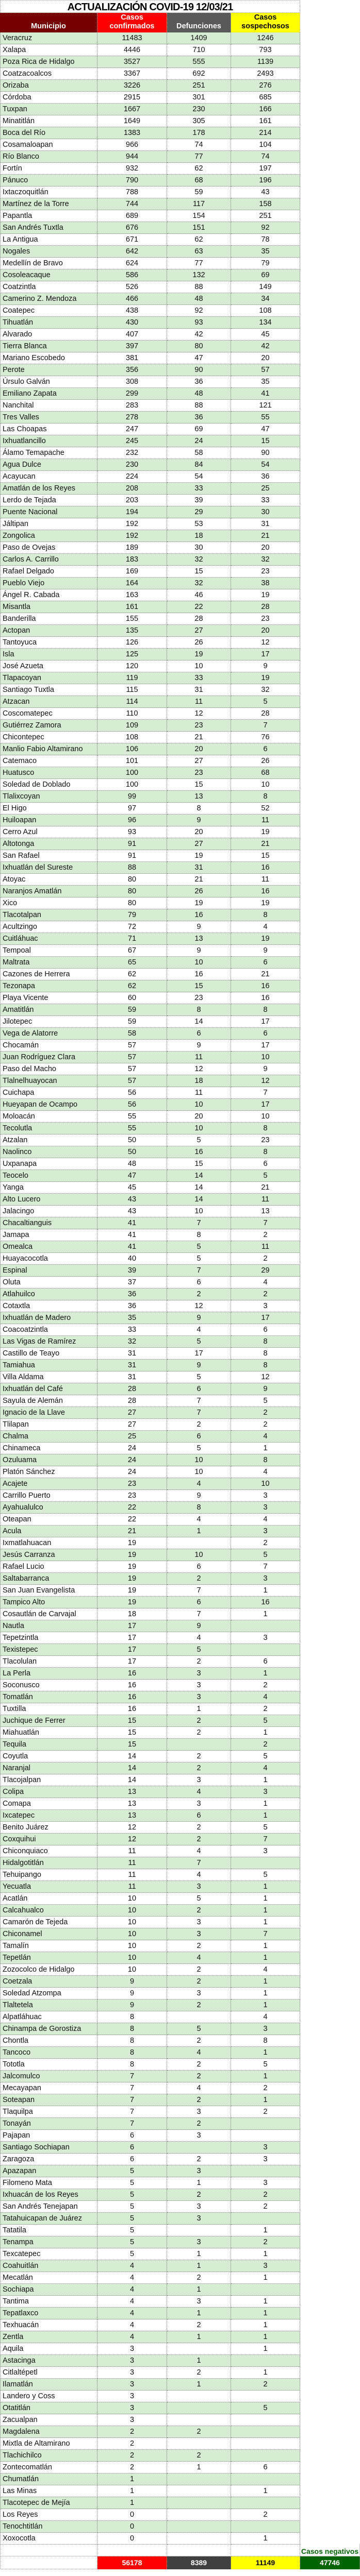  Describe the element at coordinates (265, 50) in the screenshot. I see `sospechosos-cell: 793` at that location.